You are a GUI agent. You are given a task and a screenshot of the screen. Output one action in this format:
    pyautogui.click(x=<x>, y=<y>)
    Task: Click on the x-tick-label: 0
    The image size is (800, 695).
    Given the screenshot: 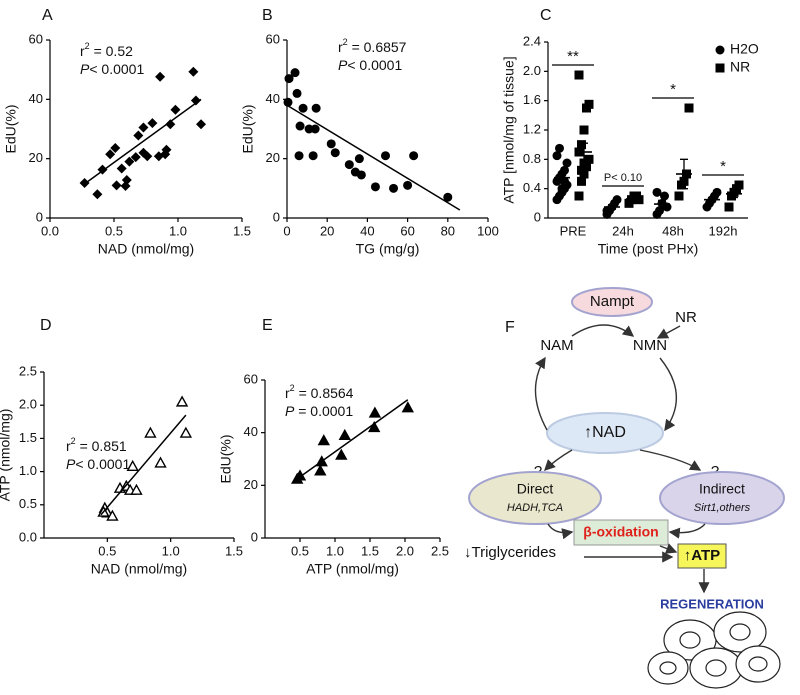 What is the action you would take?
    pyautogui.click(x=286, y=230)
    